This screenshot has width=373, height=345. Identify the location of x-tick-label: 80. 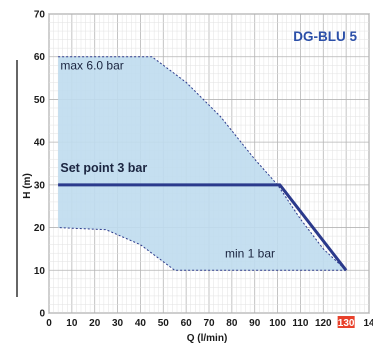
(232, 323).